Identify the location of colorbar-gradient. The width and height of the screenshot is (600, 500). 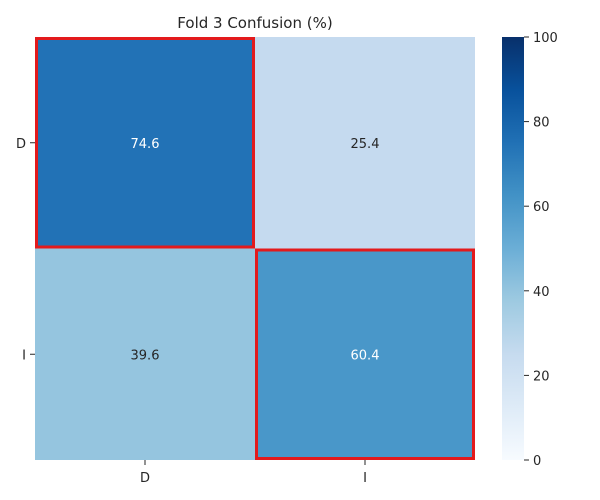
(513, 248).